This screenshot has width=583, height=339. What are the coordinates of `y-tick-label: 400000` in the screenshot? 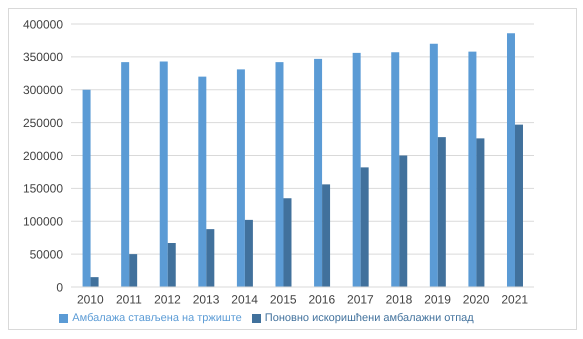 It's located at (43, 24).